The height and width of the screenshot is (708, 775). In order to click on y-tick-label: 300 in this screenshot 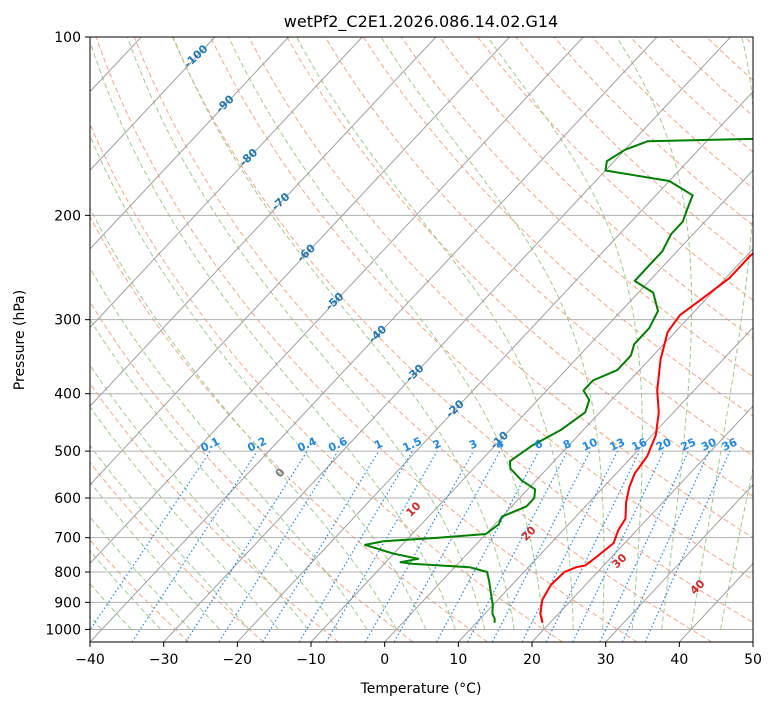, I will do `click(67, 321)`.